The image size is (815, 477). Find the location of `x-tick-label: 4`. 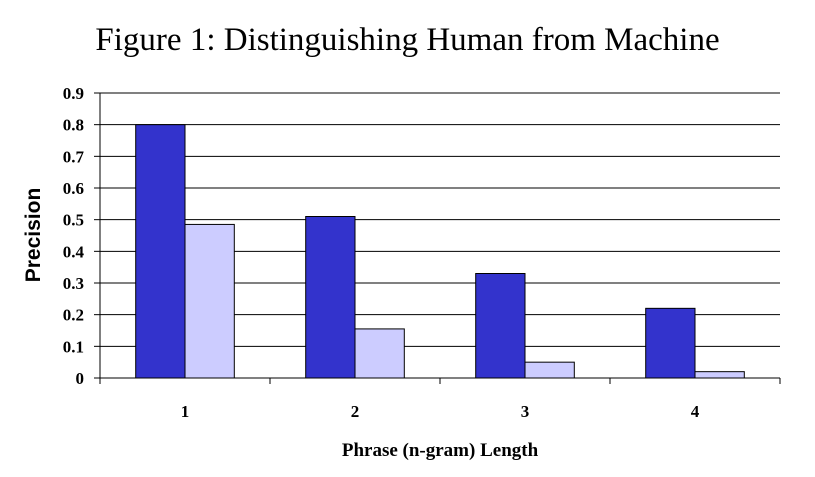

x-tick-label: 4 is located at coordinates (695, 411).